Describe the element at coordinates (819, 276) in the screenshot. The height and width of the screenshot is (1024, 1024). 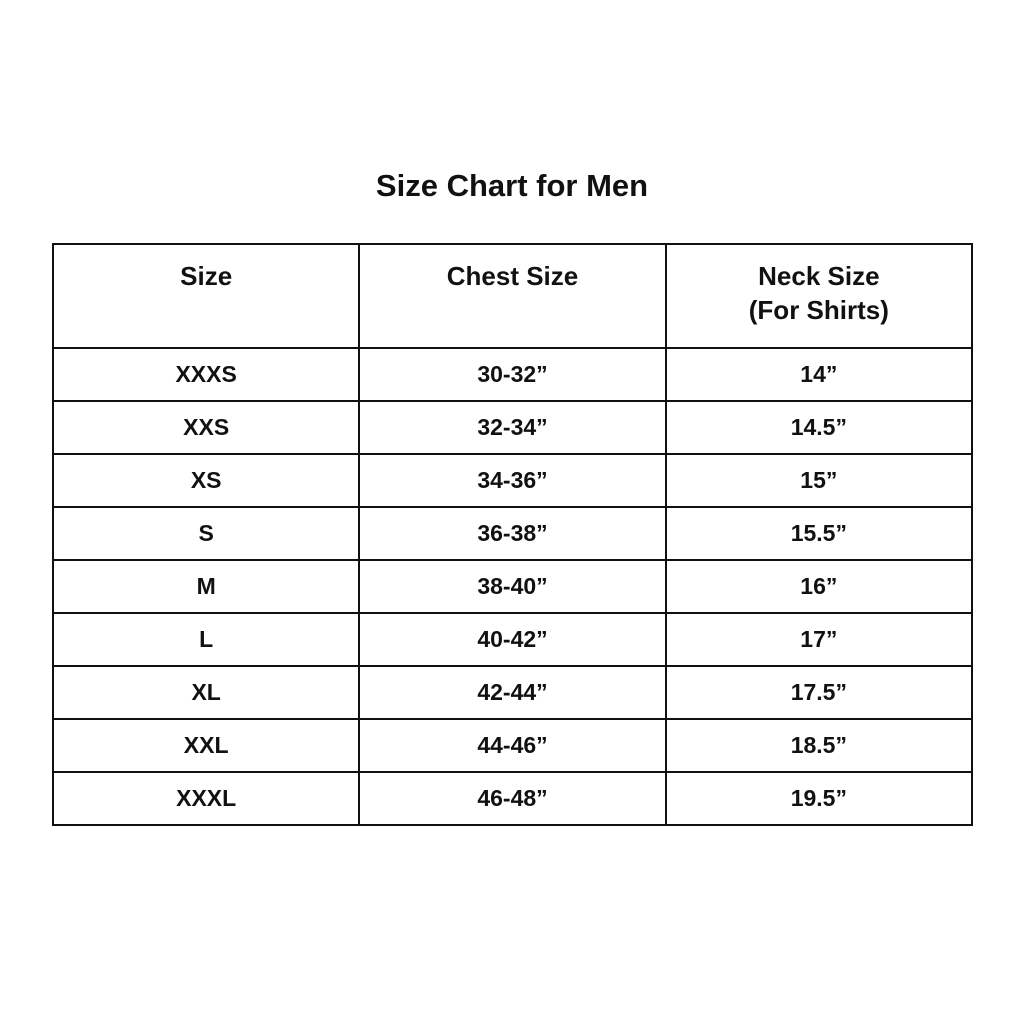
I see `header-neck-size-label: Neck Size` at that location.